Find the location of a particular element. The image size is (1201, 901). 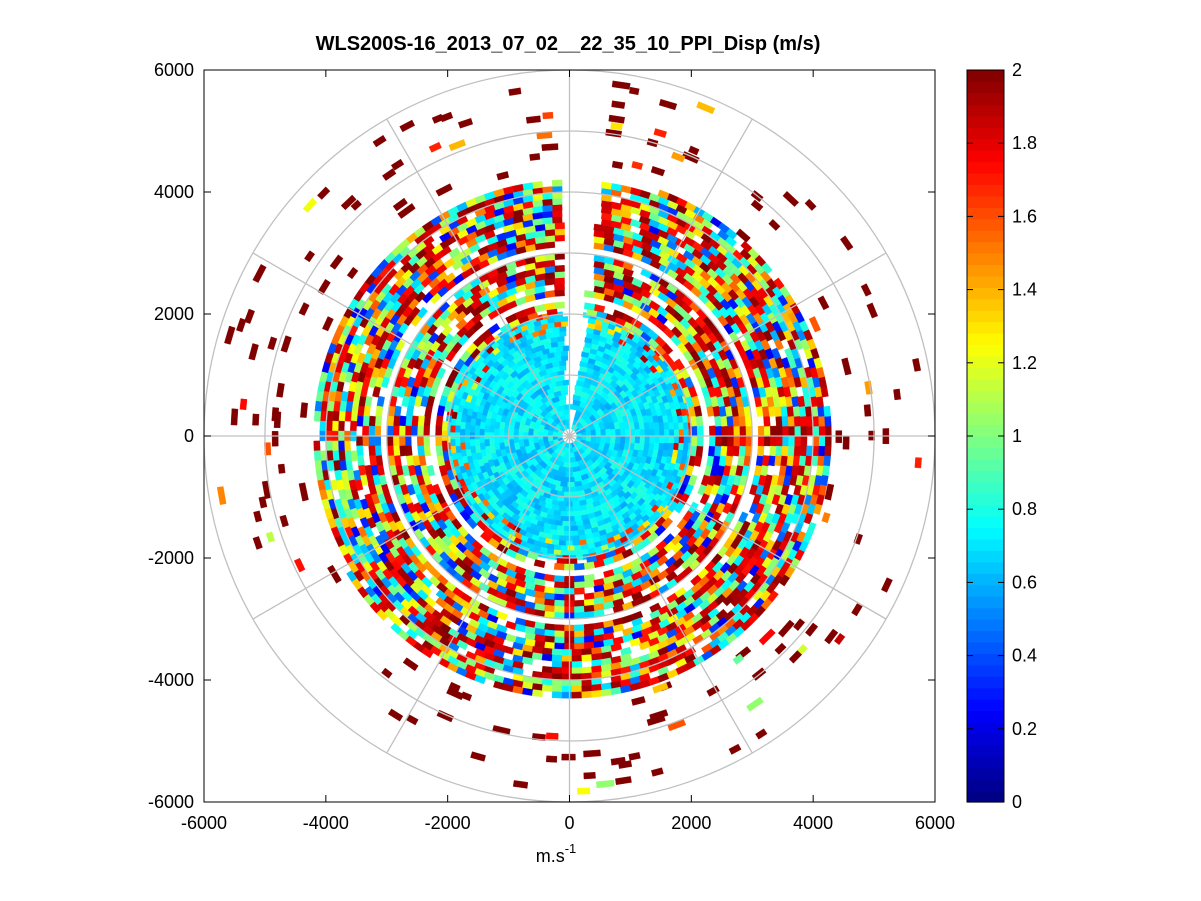

colorbar-tick-label: 0.8 is located at coordinates (1024, 509).